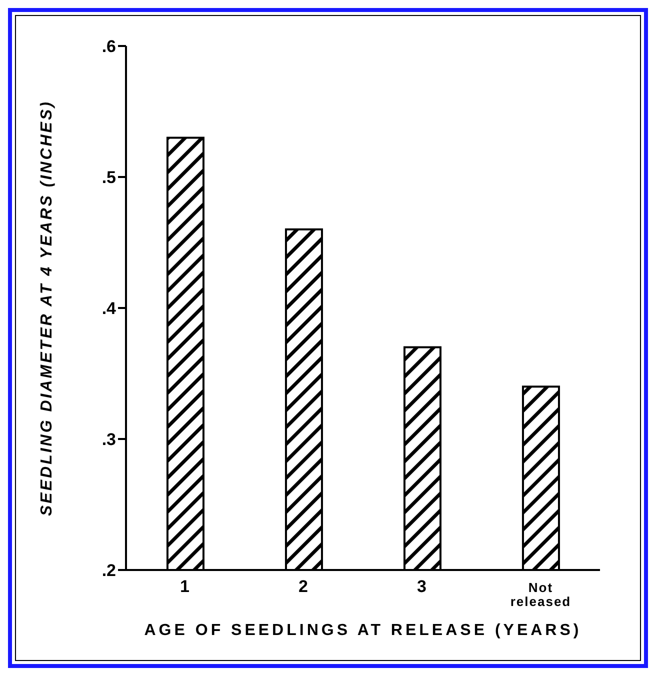  I want to click on y-tick-label: .3, so click(109, 440).